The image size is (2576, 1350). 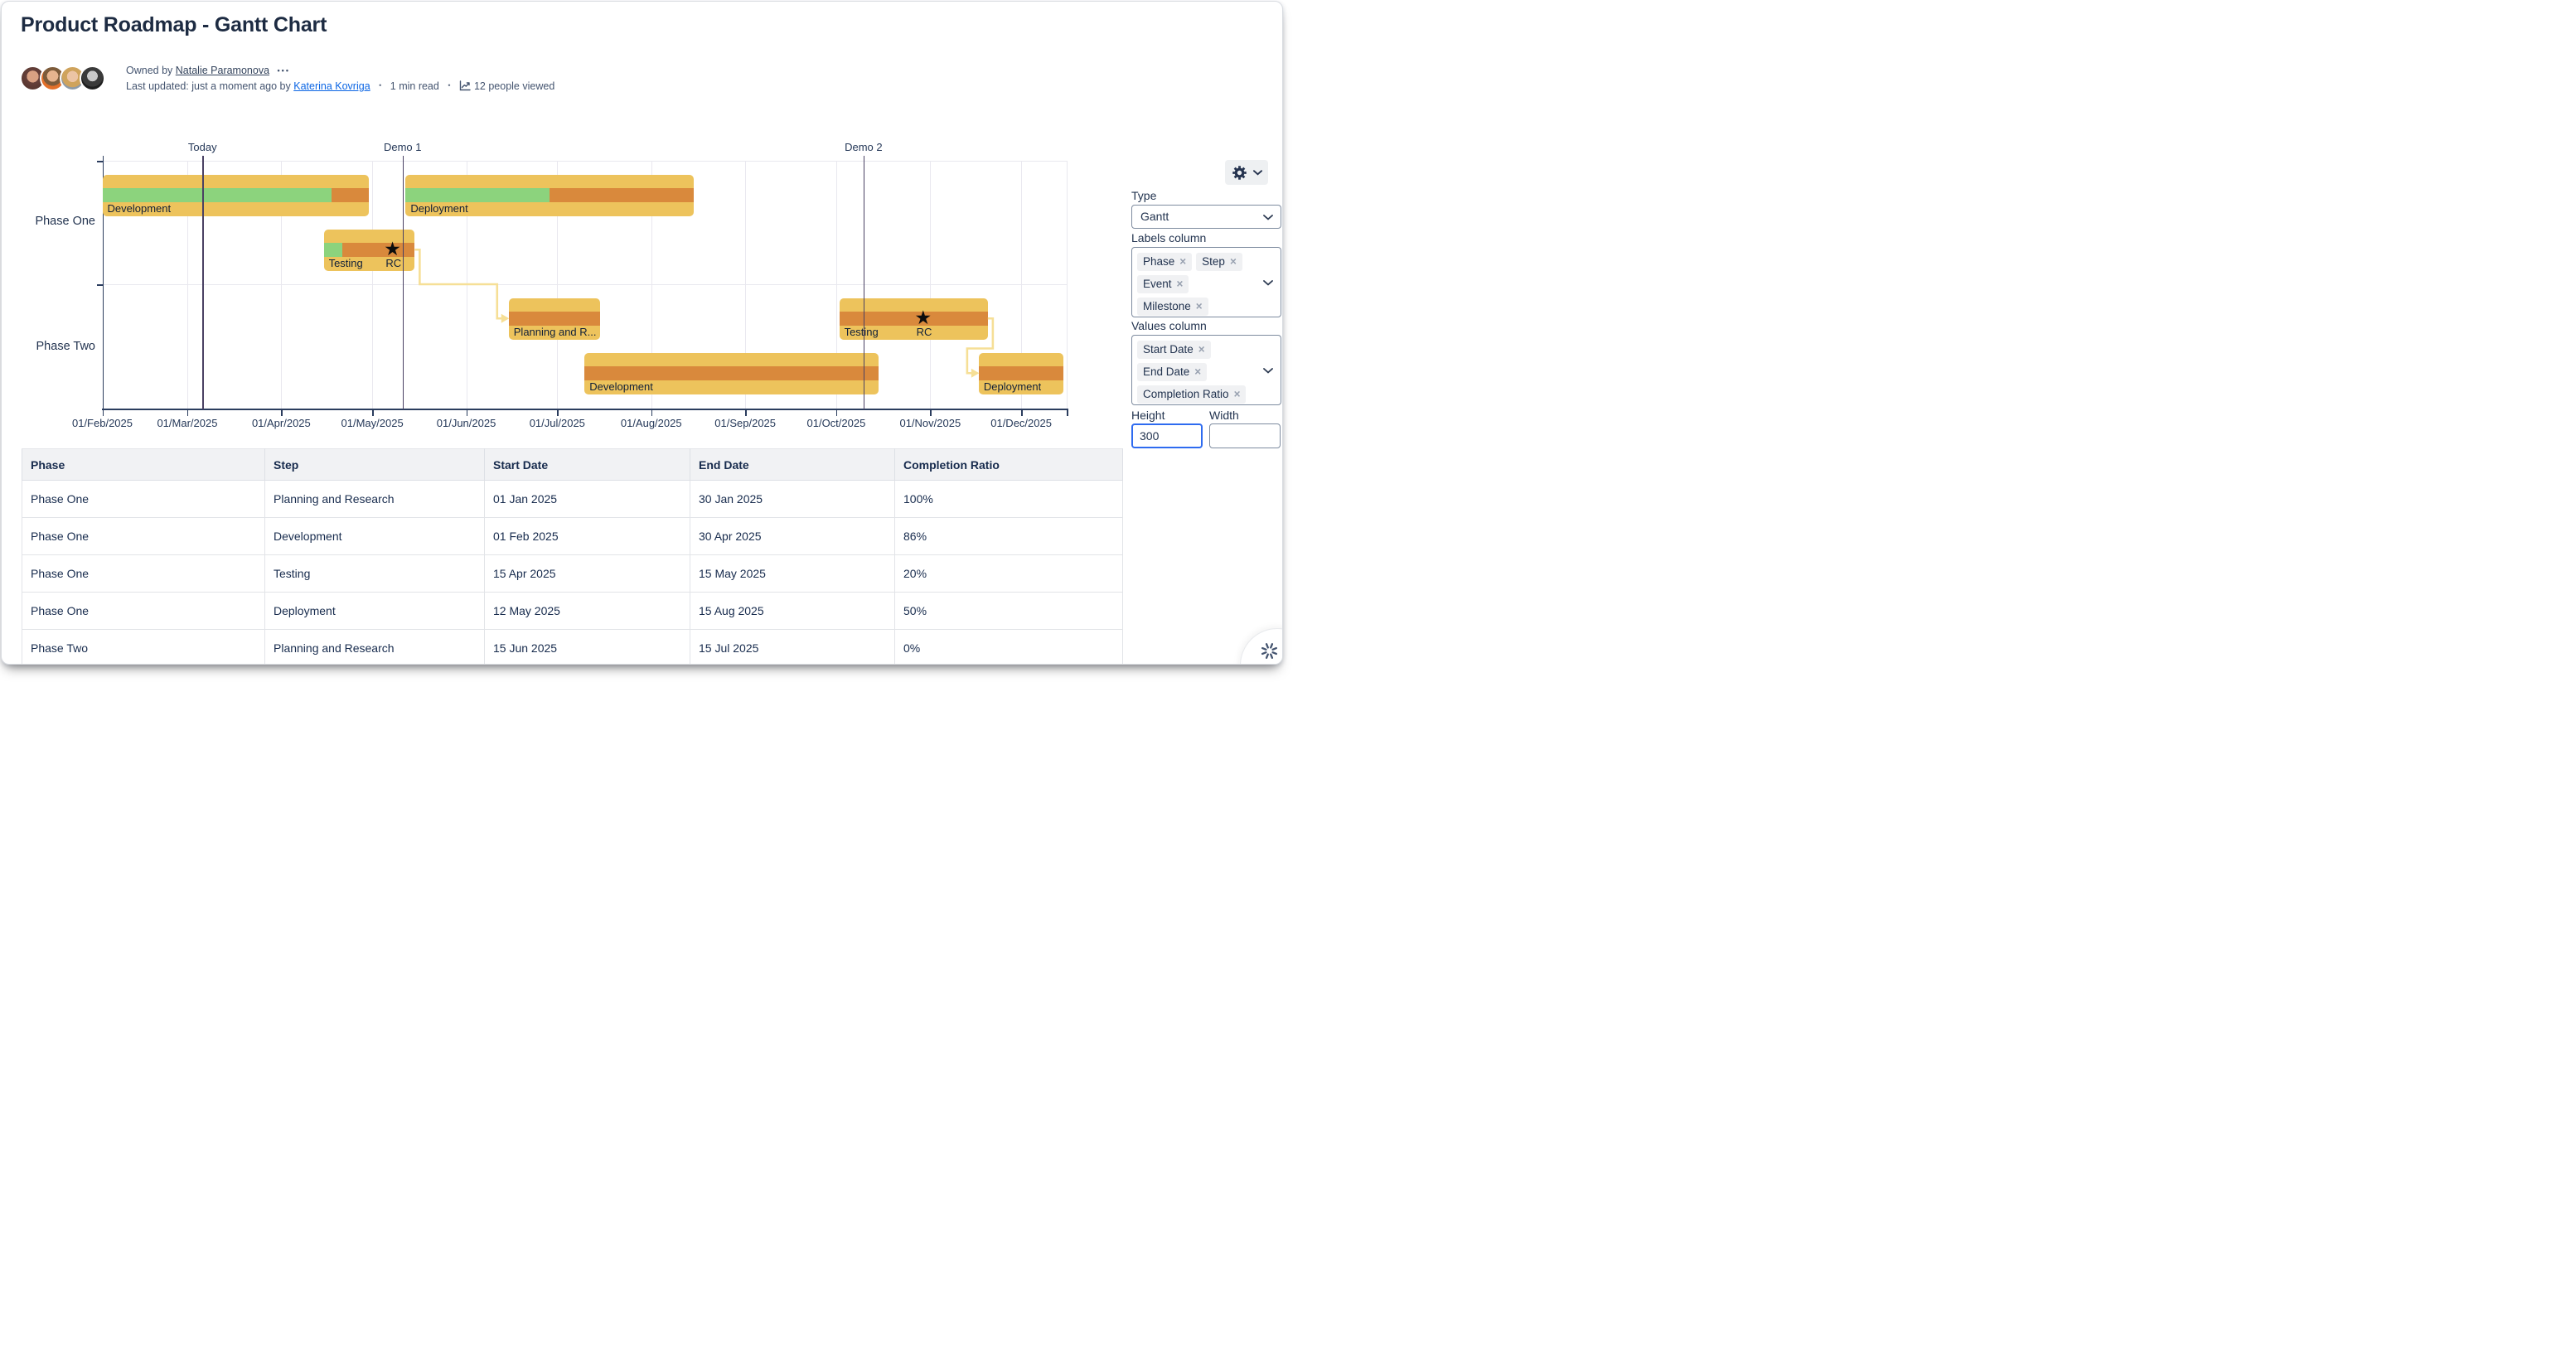 What do you see at coordinates (1213, 261) in the screenshot?
I see `tag-label: Step` at bounding box center [1213, 261].